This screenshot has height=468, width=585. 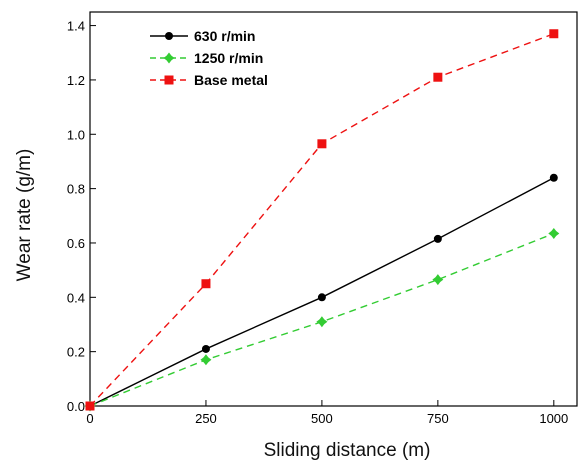 What do you see at coordinates (553, 418) in the screenshot?
I see `x-tick-label: 1000` at bounding box center [553, 418].